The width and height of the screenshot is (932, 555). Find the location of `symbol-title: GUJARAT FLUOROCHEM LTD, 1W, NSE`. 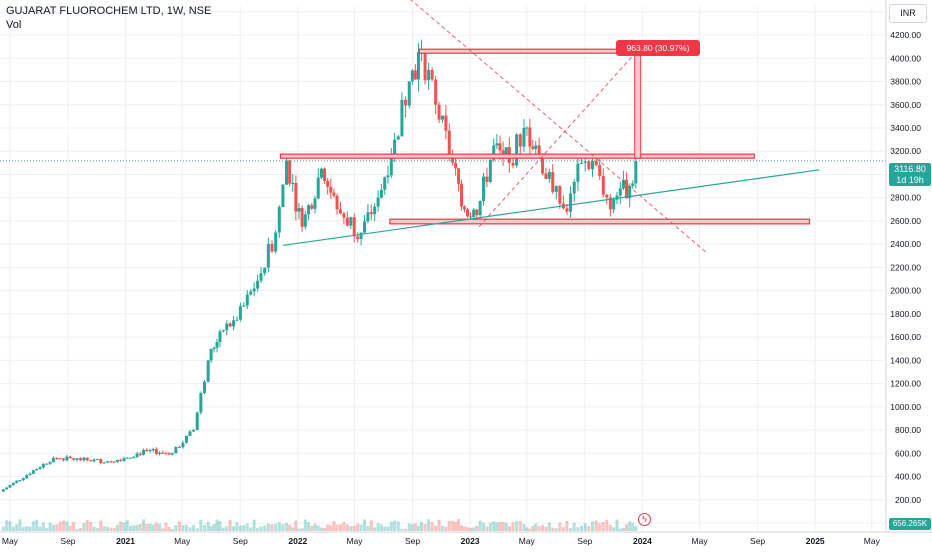

symbol-title: GUJARAT FLUOROCHEM LTD, 1W, NSE is located at coordinates (109, 11).